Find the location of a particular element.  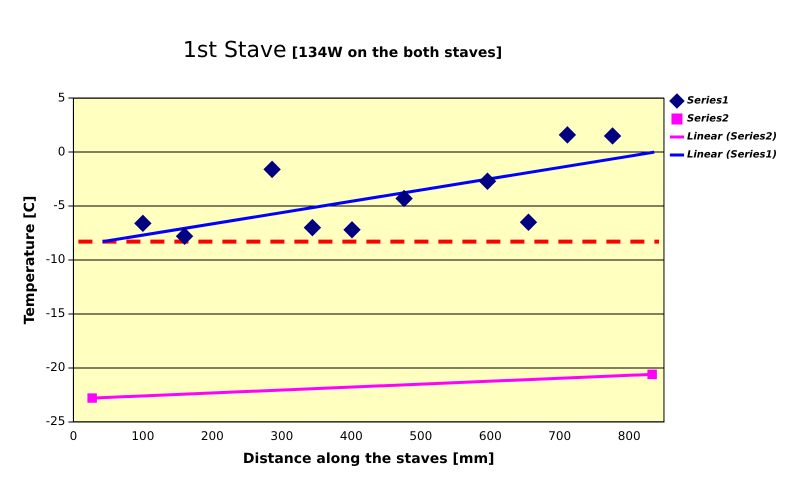

legend-label: Linear (Series1) is located at coordinates (732, 155).